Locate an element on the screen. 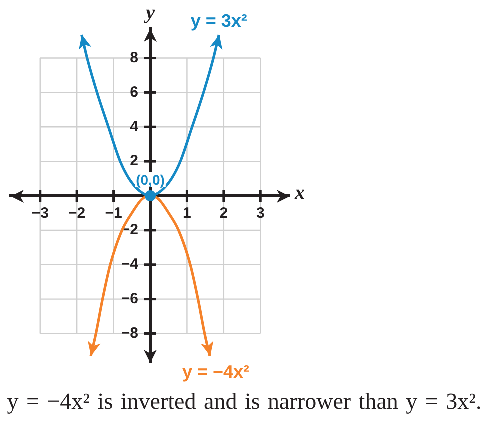  legend-label: y = −4x² is located at coordinates (216, 372).